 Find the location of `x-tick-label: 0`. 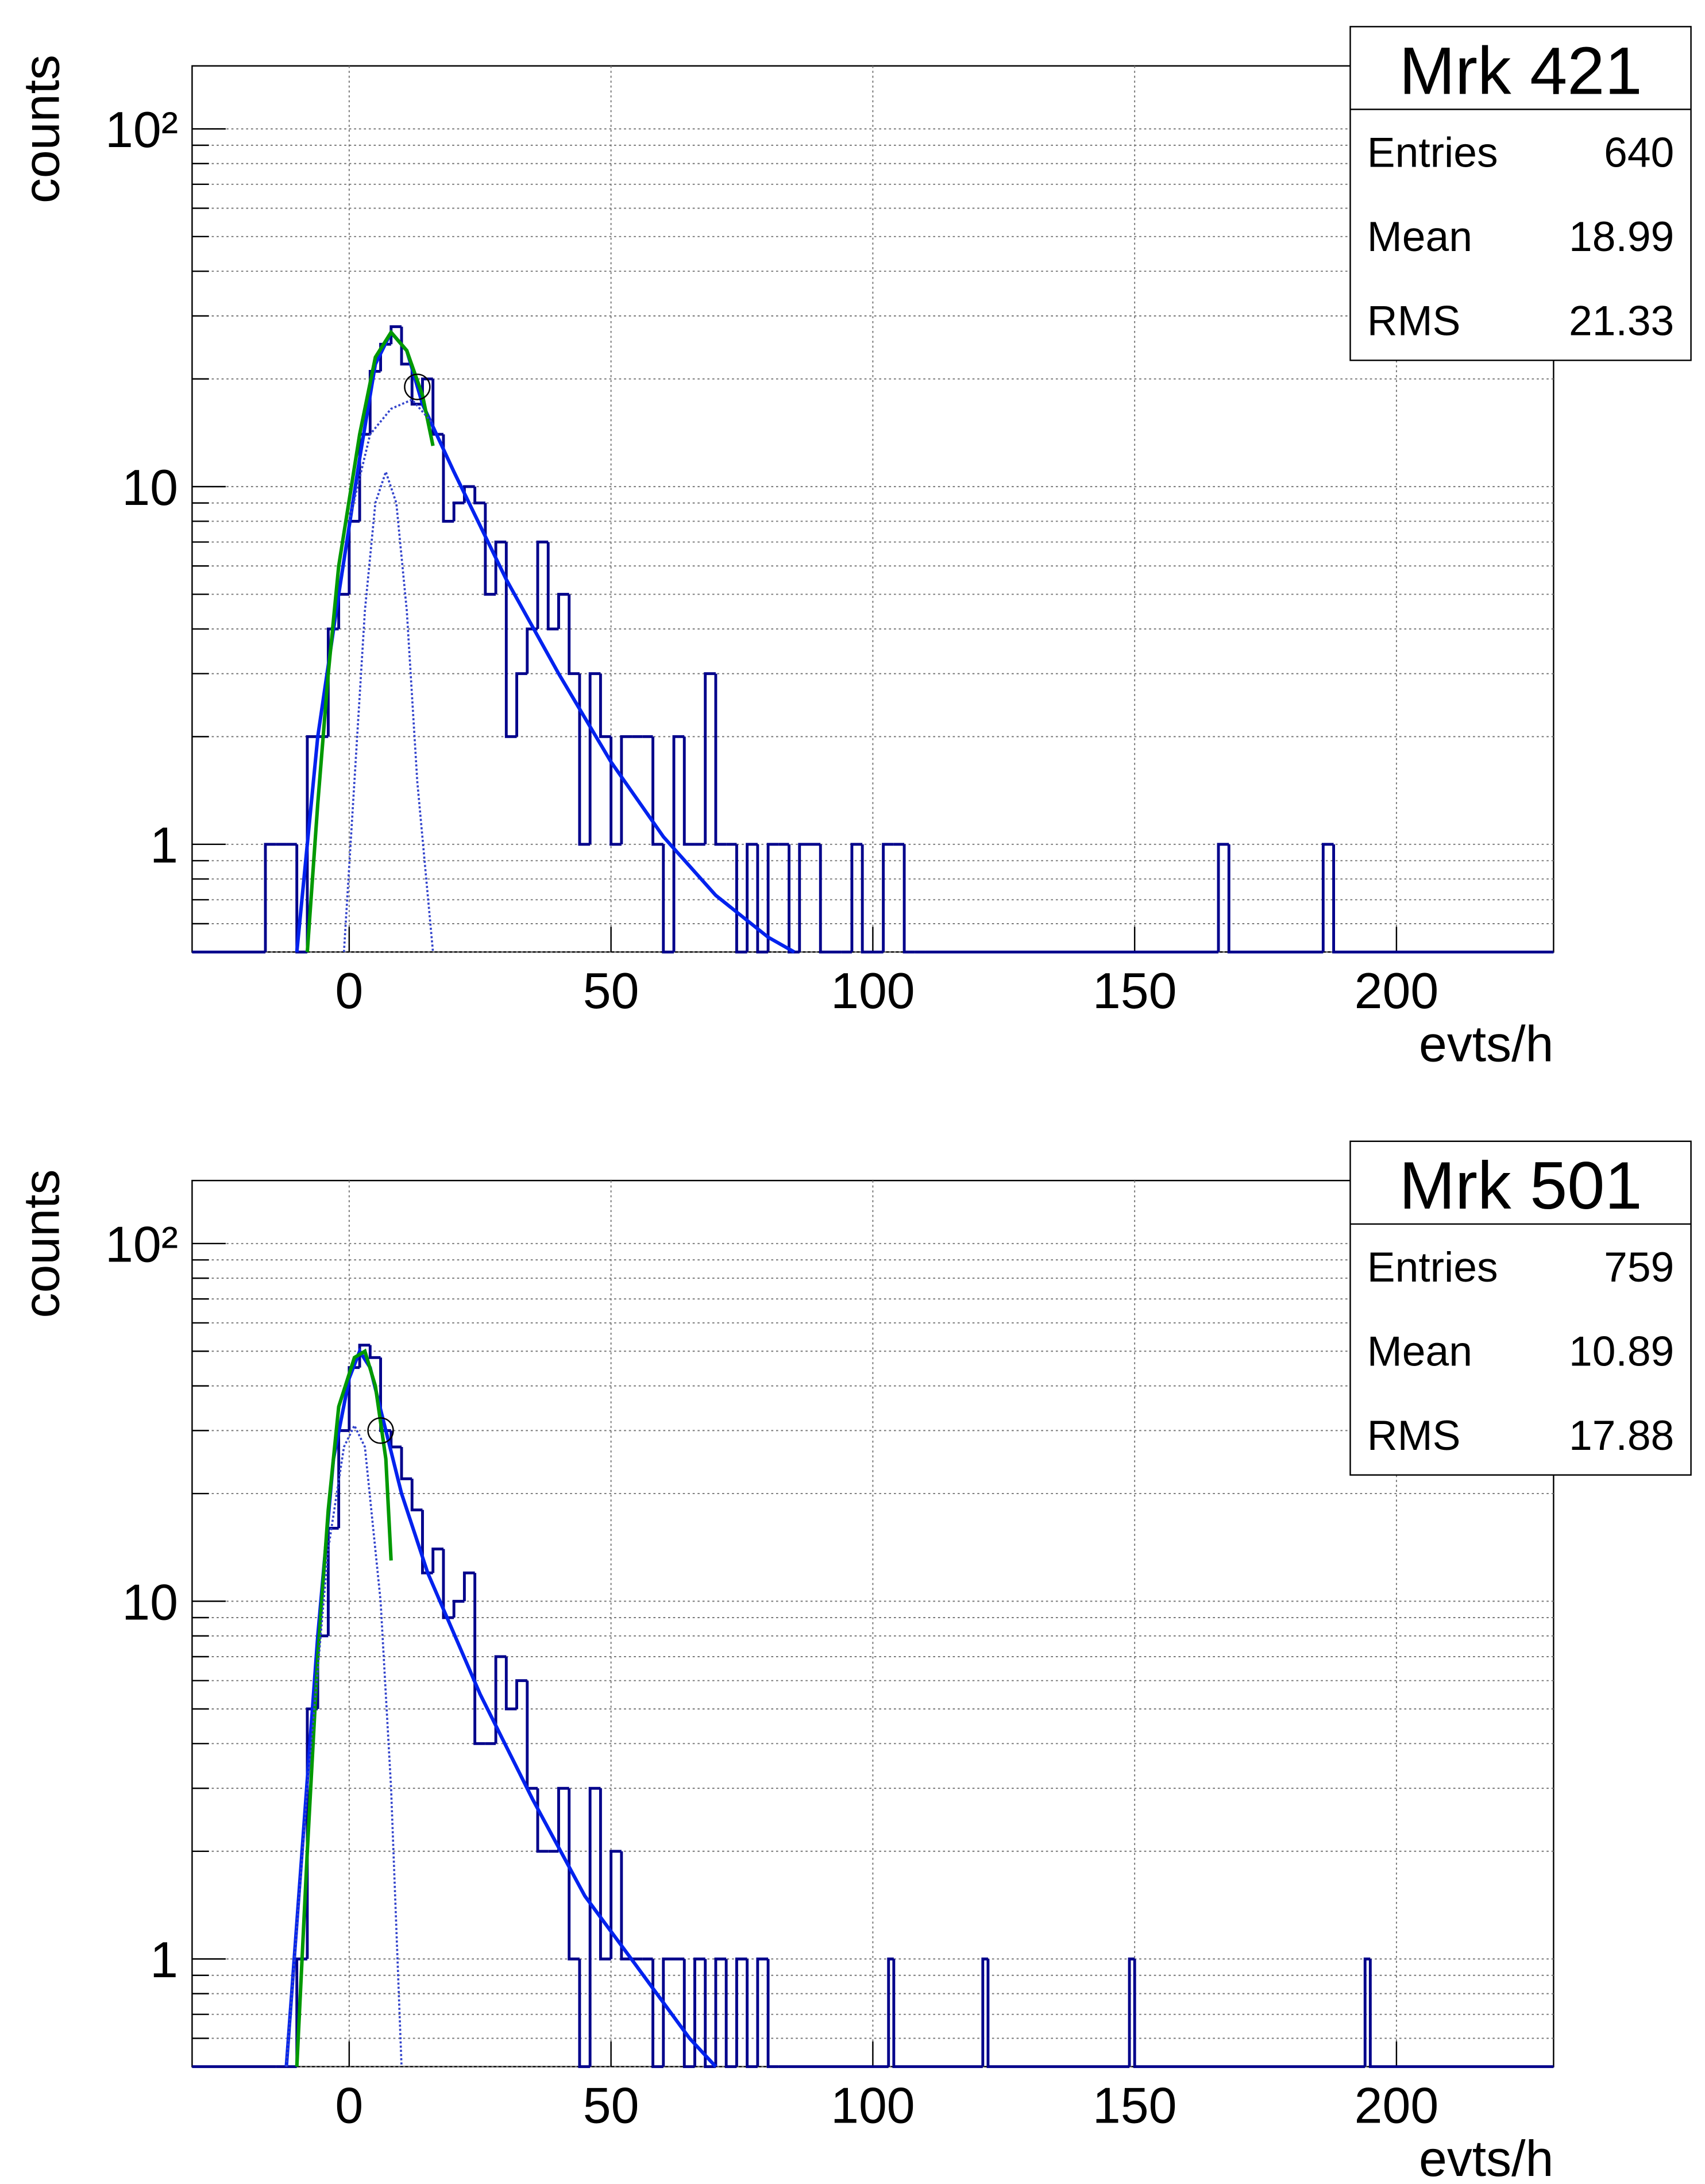

x-tick-label: 0 is located at coordinates (349, 2105).